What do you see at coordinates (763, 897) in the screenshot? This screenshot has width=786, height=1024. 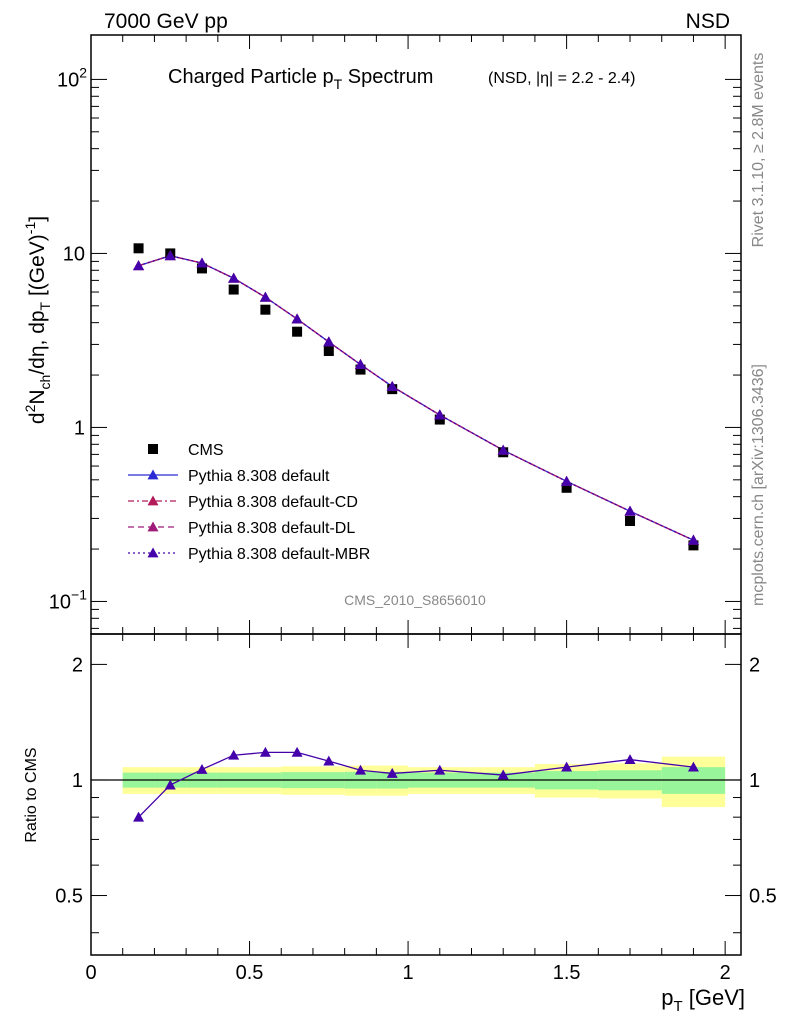 I see `ratio-y-tick-label-right: 0.5` at bounding box center [763, 897].